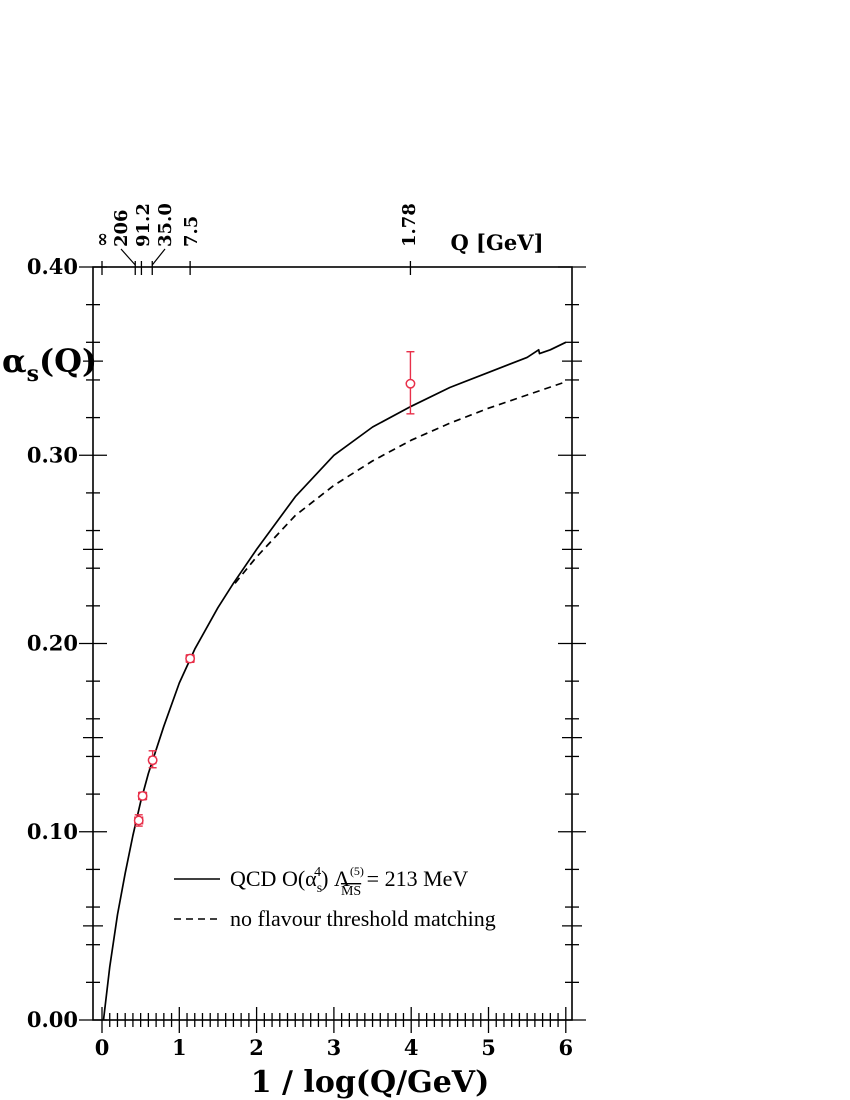 This screenshot has width=850, height=1100. I want to click on x-tick-label: 0, so click(102, 1047).